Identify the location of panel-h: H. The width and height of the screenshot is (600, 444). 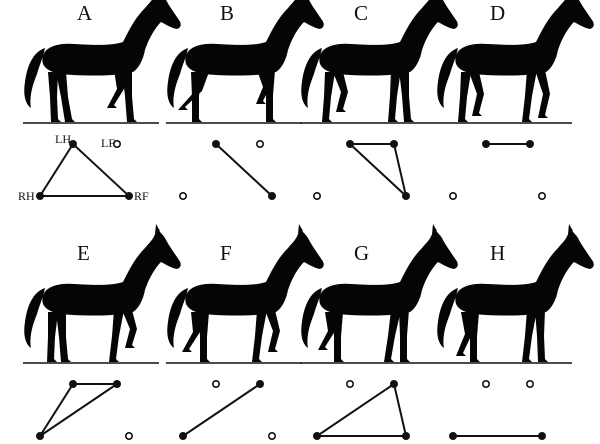
(515, 332).